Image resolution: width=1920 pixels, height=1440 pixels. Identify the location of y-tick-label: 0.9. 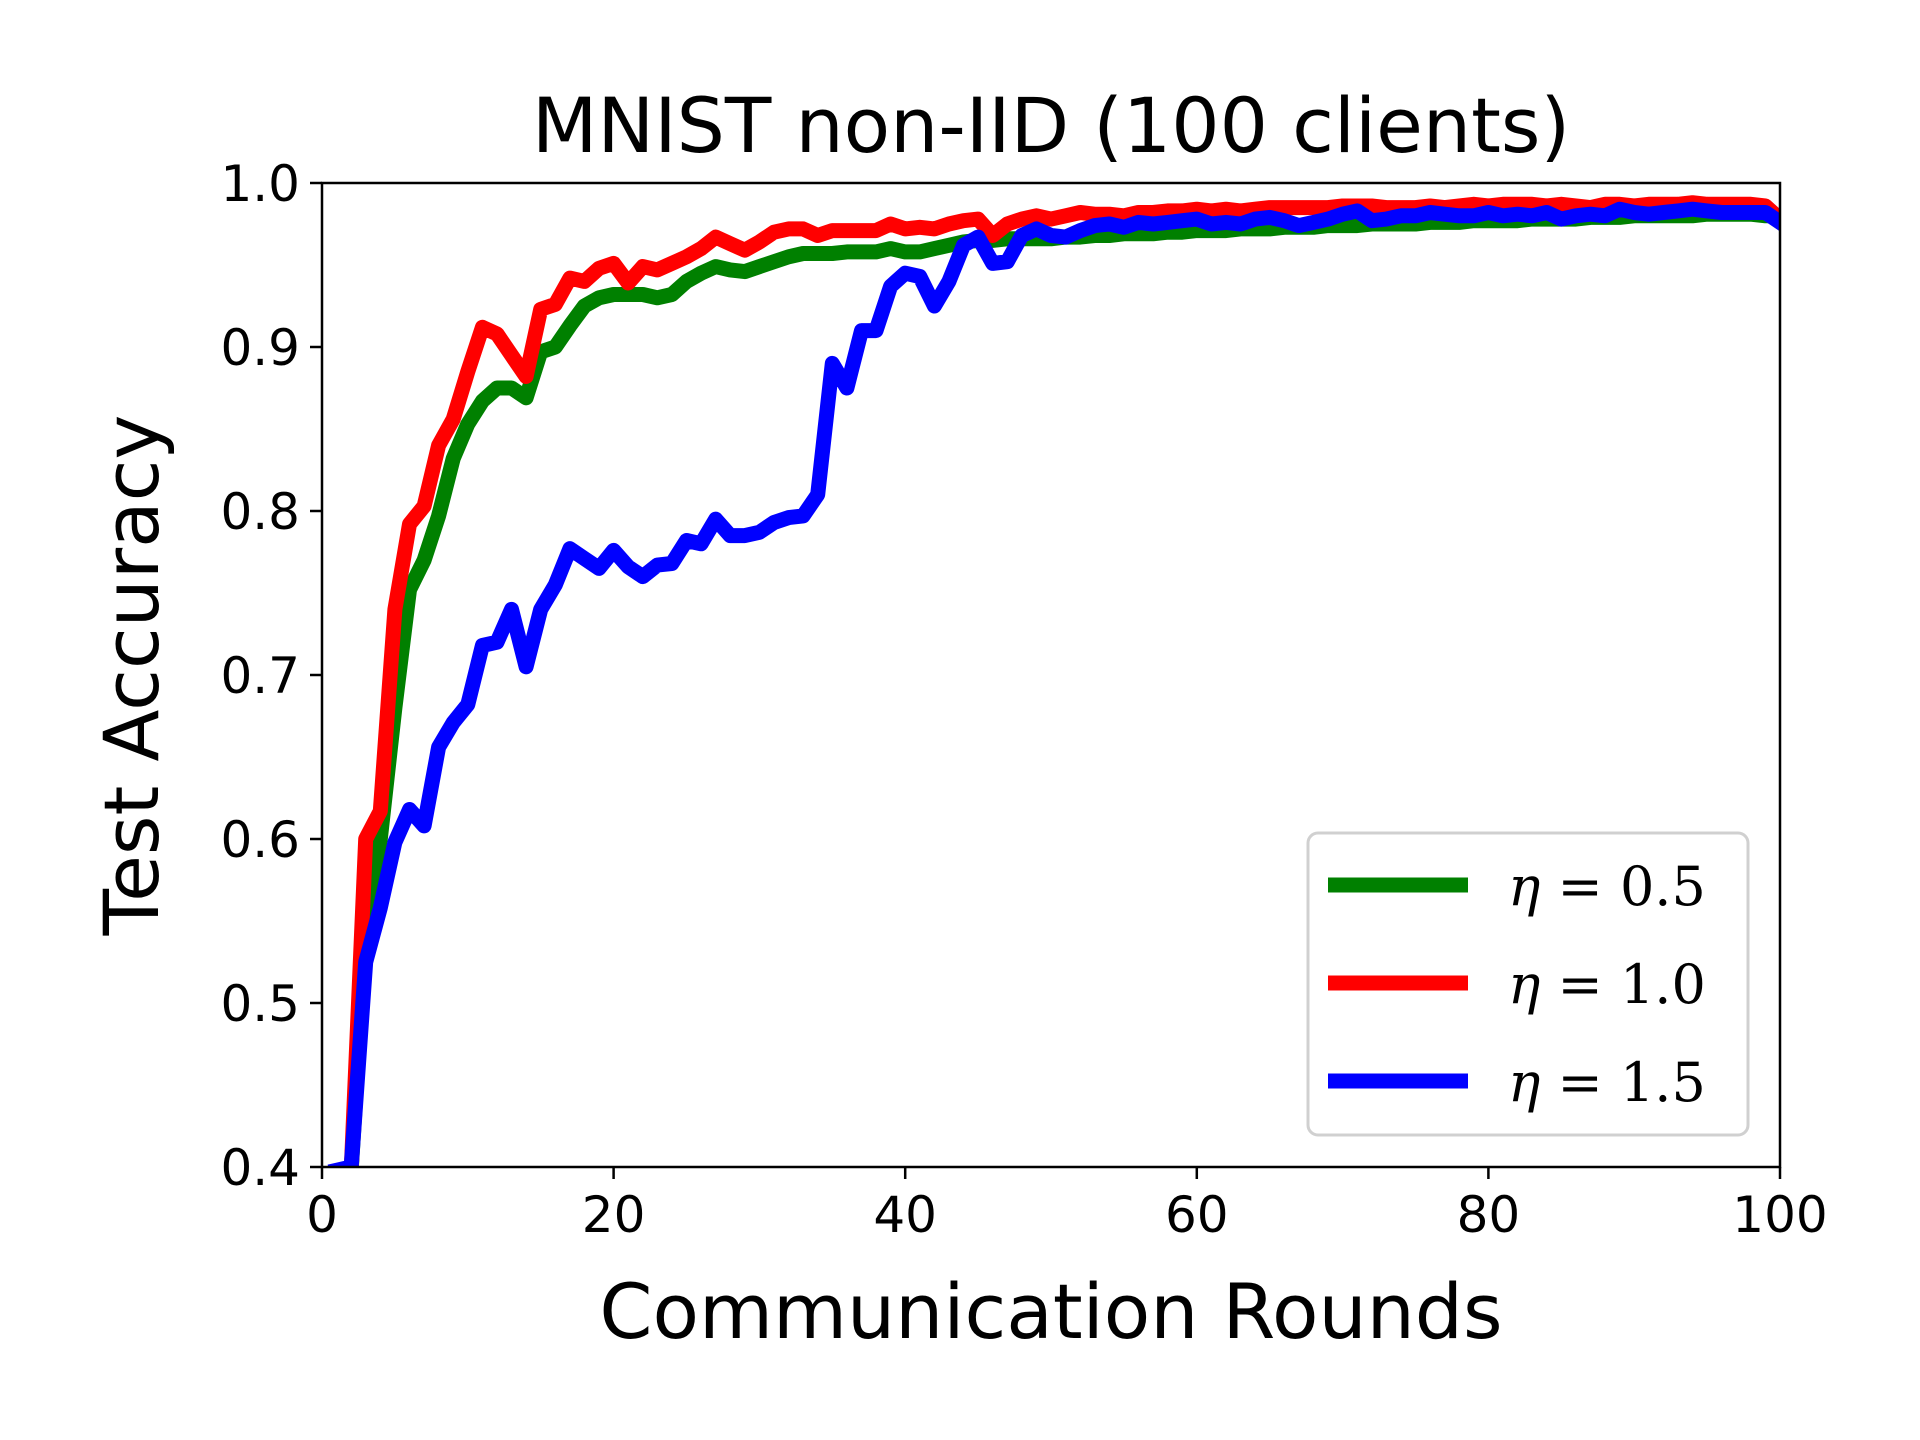
(260, 348).